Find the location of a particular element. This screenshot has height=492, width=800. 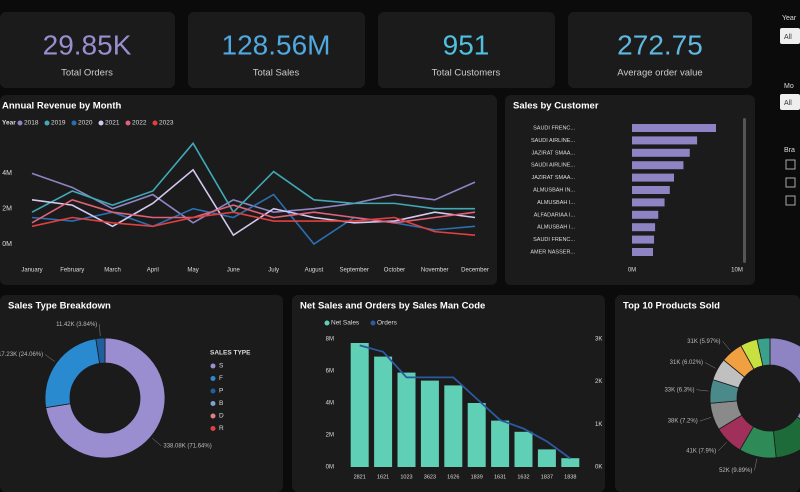

legend-title: Year is located at coordinates (9, 123).